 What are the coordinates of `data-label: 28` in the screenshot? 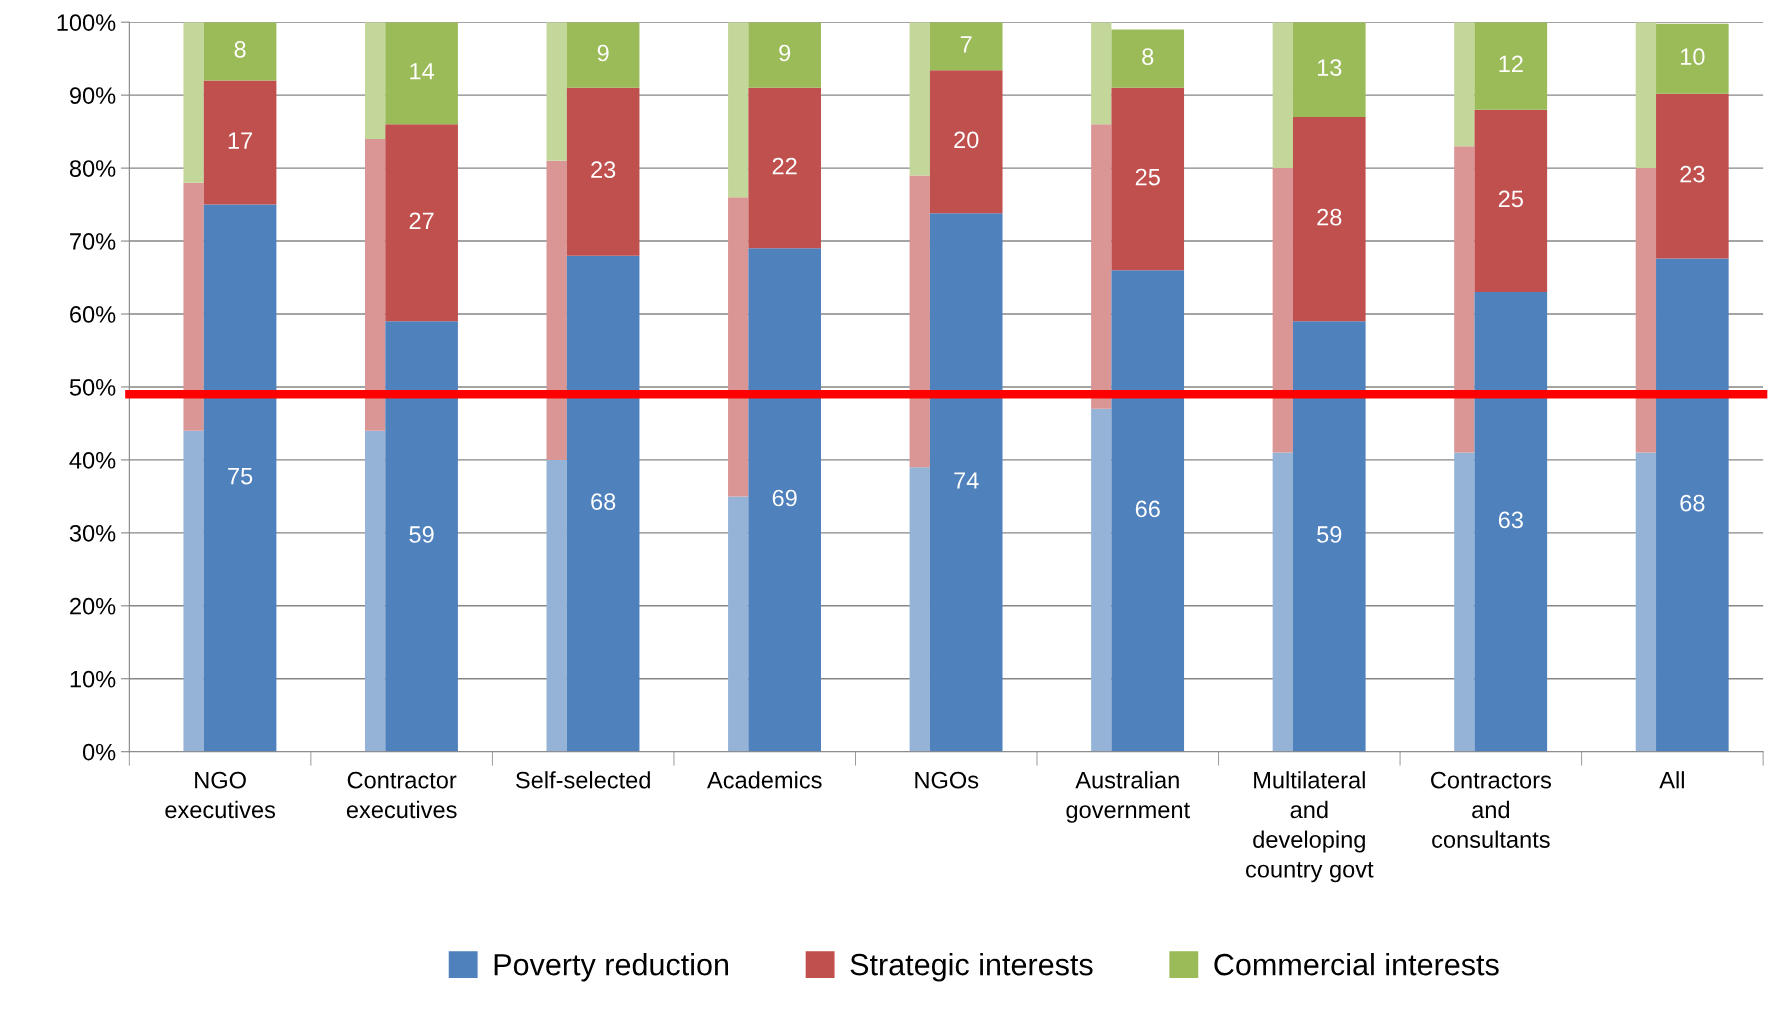 It's located at (1329, 217).